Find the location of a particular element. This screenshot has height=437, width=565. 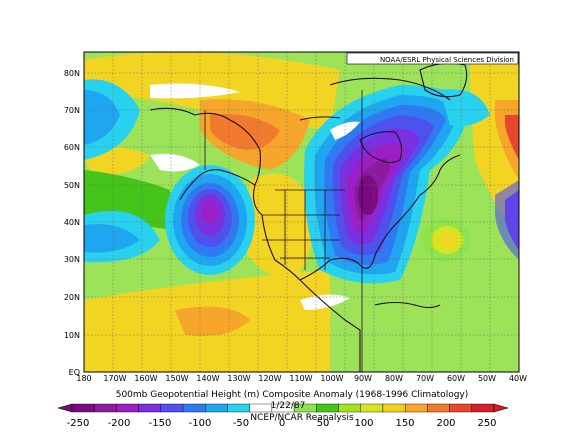

lat-label: 10N is located at coordinates (72, 335).